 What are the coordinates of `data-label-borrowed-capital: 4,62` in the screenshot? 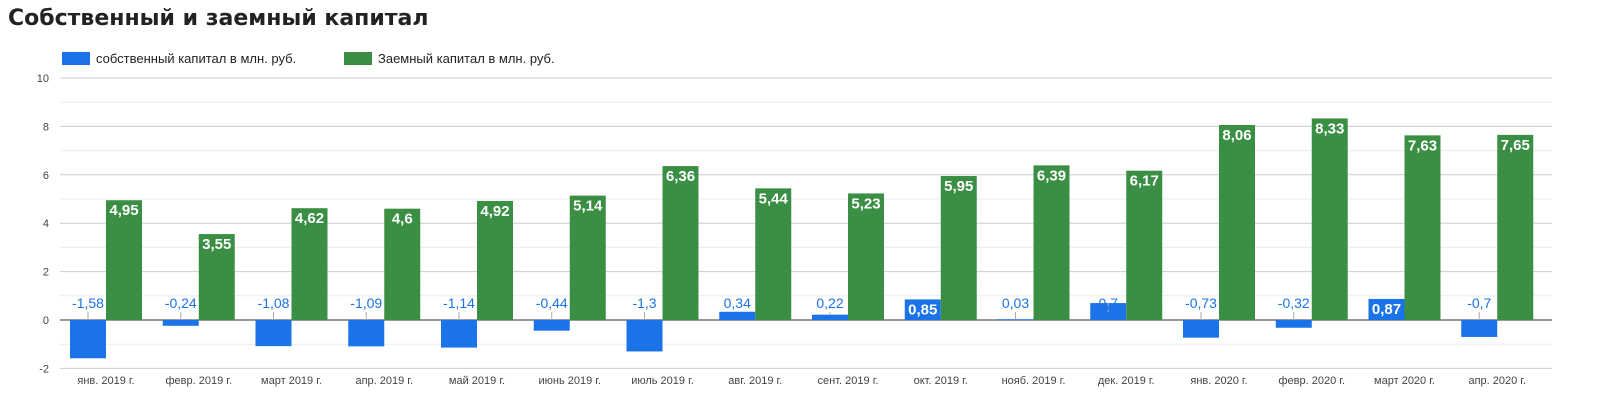 It's located at (309, 218).